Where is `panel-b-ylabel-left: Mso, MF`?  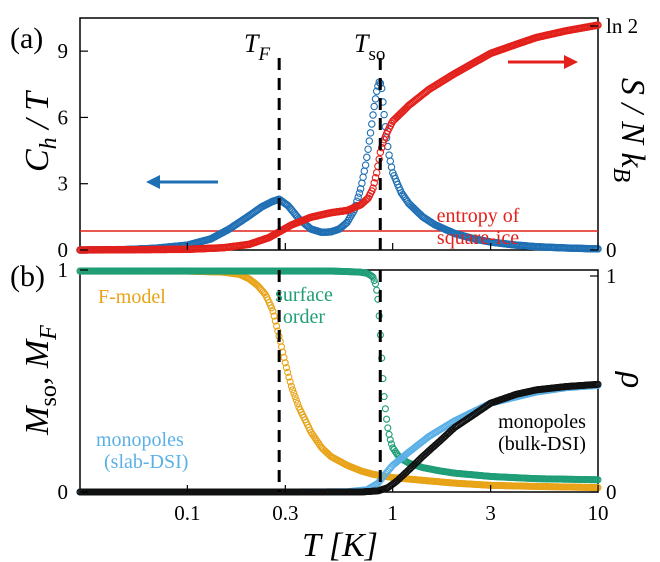 panel-b-ylabel-left: Mso, MF is located at coordinates (40, 380).